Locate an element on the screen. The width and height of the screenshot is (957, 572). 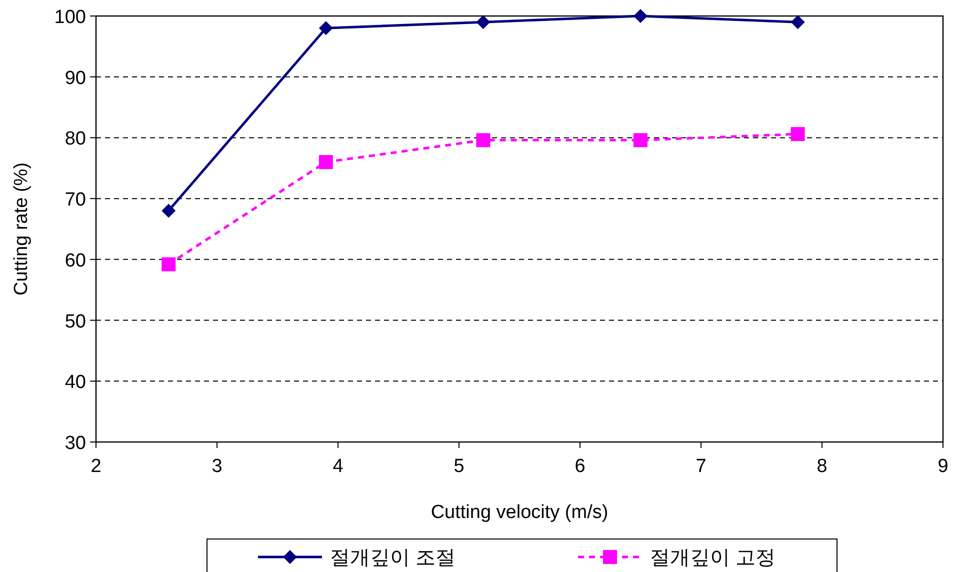
y-axis-title: Cutting rate (%) is located at coordinates (21, 229).